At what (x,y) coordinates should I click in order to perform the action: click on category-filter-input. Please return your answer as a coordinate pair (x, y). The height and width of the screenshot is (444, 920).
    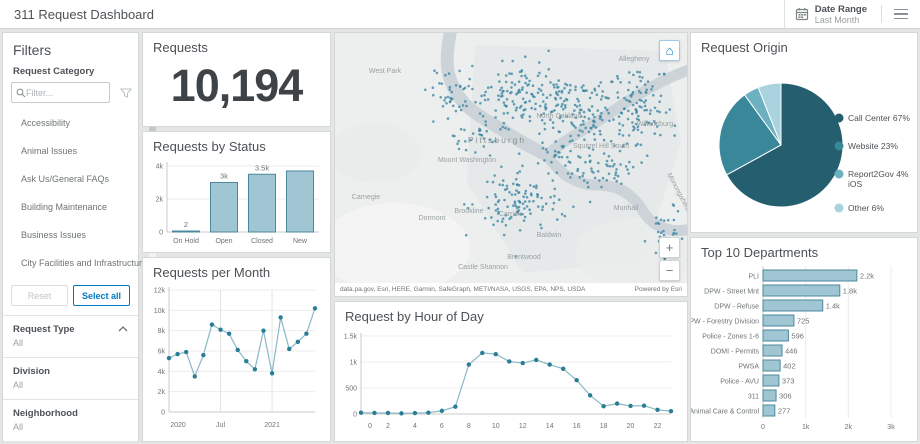
    Looking at the image, I should click on (65, 92).